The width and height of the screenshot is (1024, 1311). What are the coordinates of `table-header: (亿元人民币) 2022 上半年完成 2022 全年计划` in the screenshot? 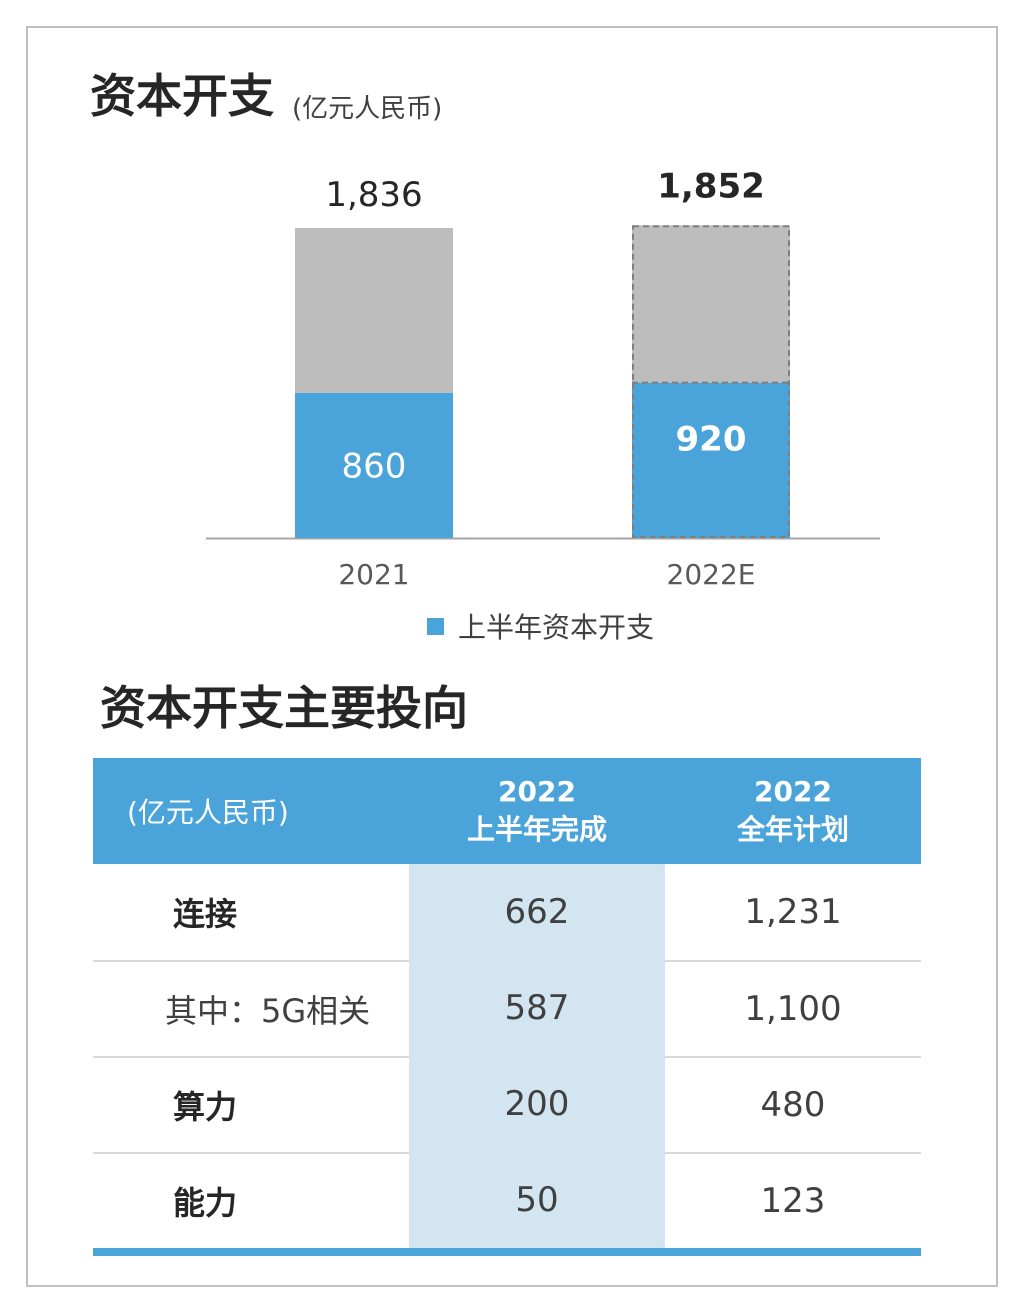 It's located at (507, 811).